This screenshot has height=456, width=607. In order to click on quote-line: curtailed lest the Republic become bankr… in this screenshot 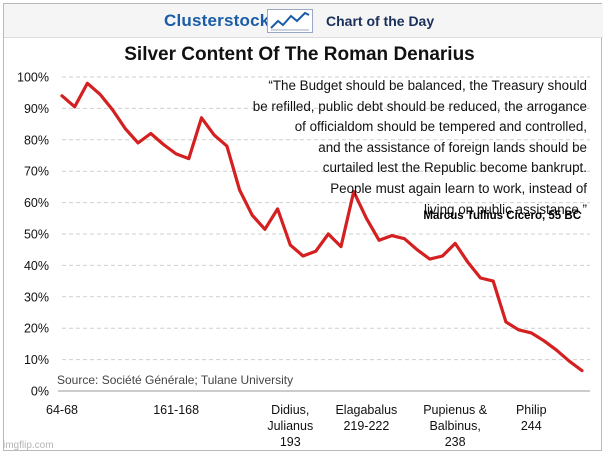, I will do `click(454, 168)`.